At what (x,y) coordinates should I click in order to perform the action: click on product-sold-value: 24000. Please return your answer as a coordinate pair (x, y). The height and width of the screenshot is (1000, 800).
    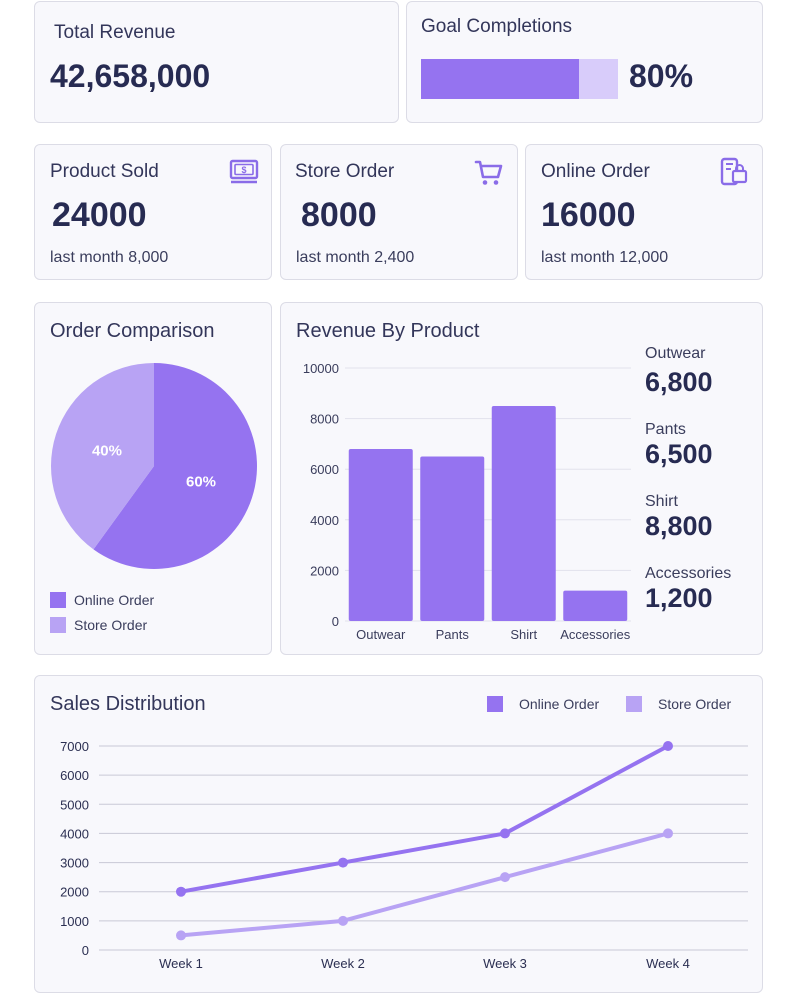
    Looking at the image, I should click on (99, 215).